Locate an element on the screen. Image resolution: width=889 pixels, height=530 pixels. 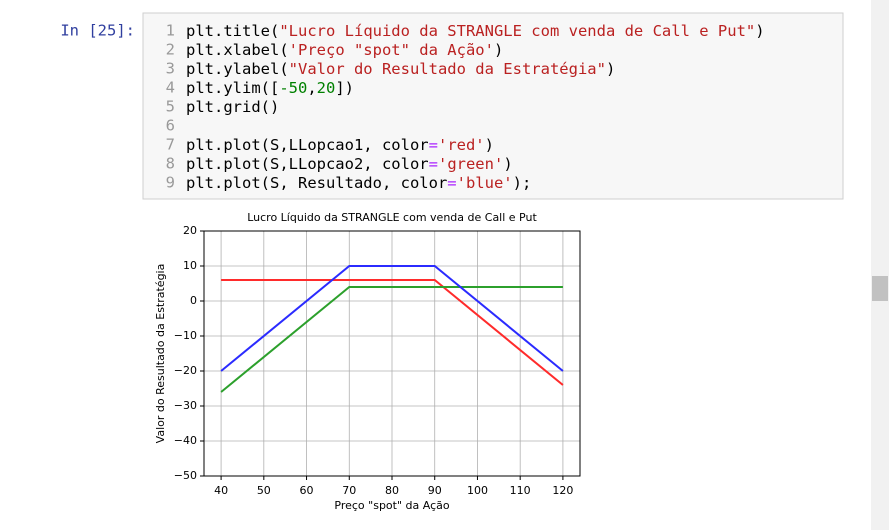
code-line: plt.xlabel('Preço "spot" da Ação') is located at coordinates (344, 50).